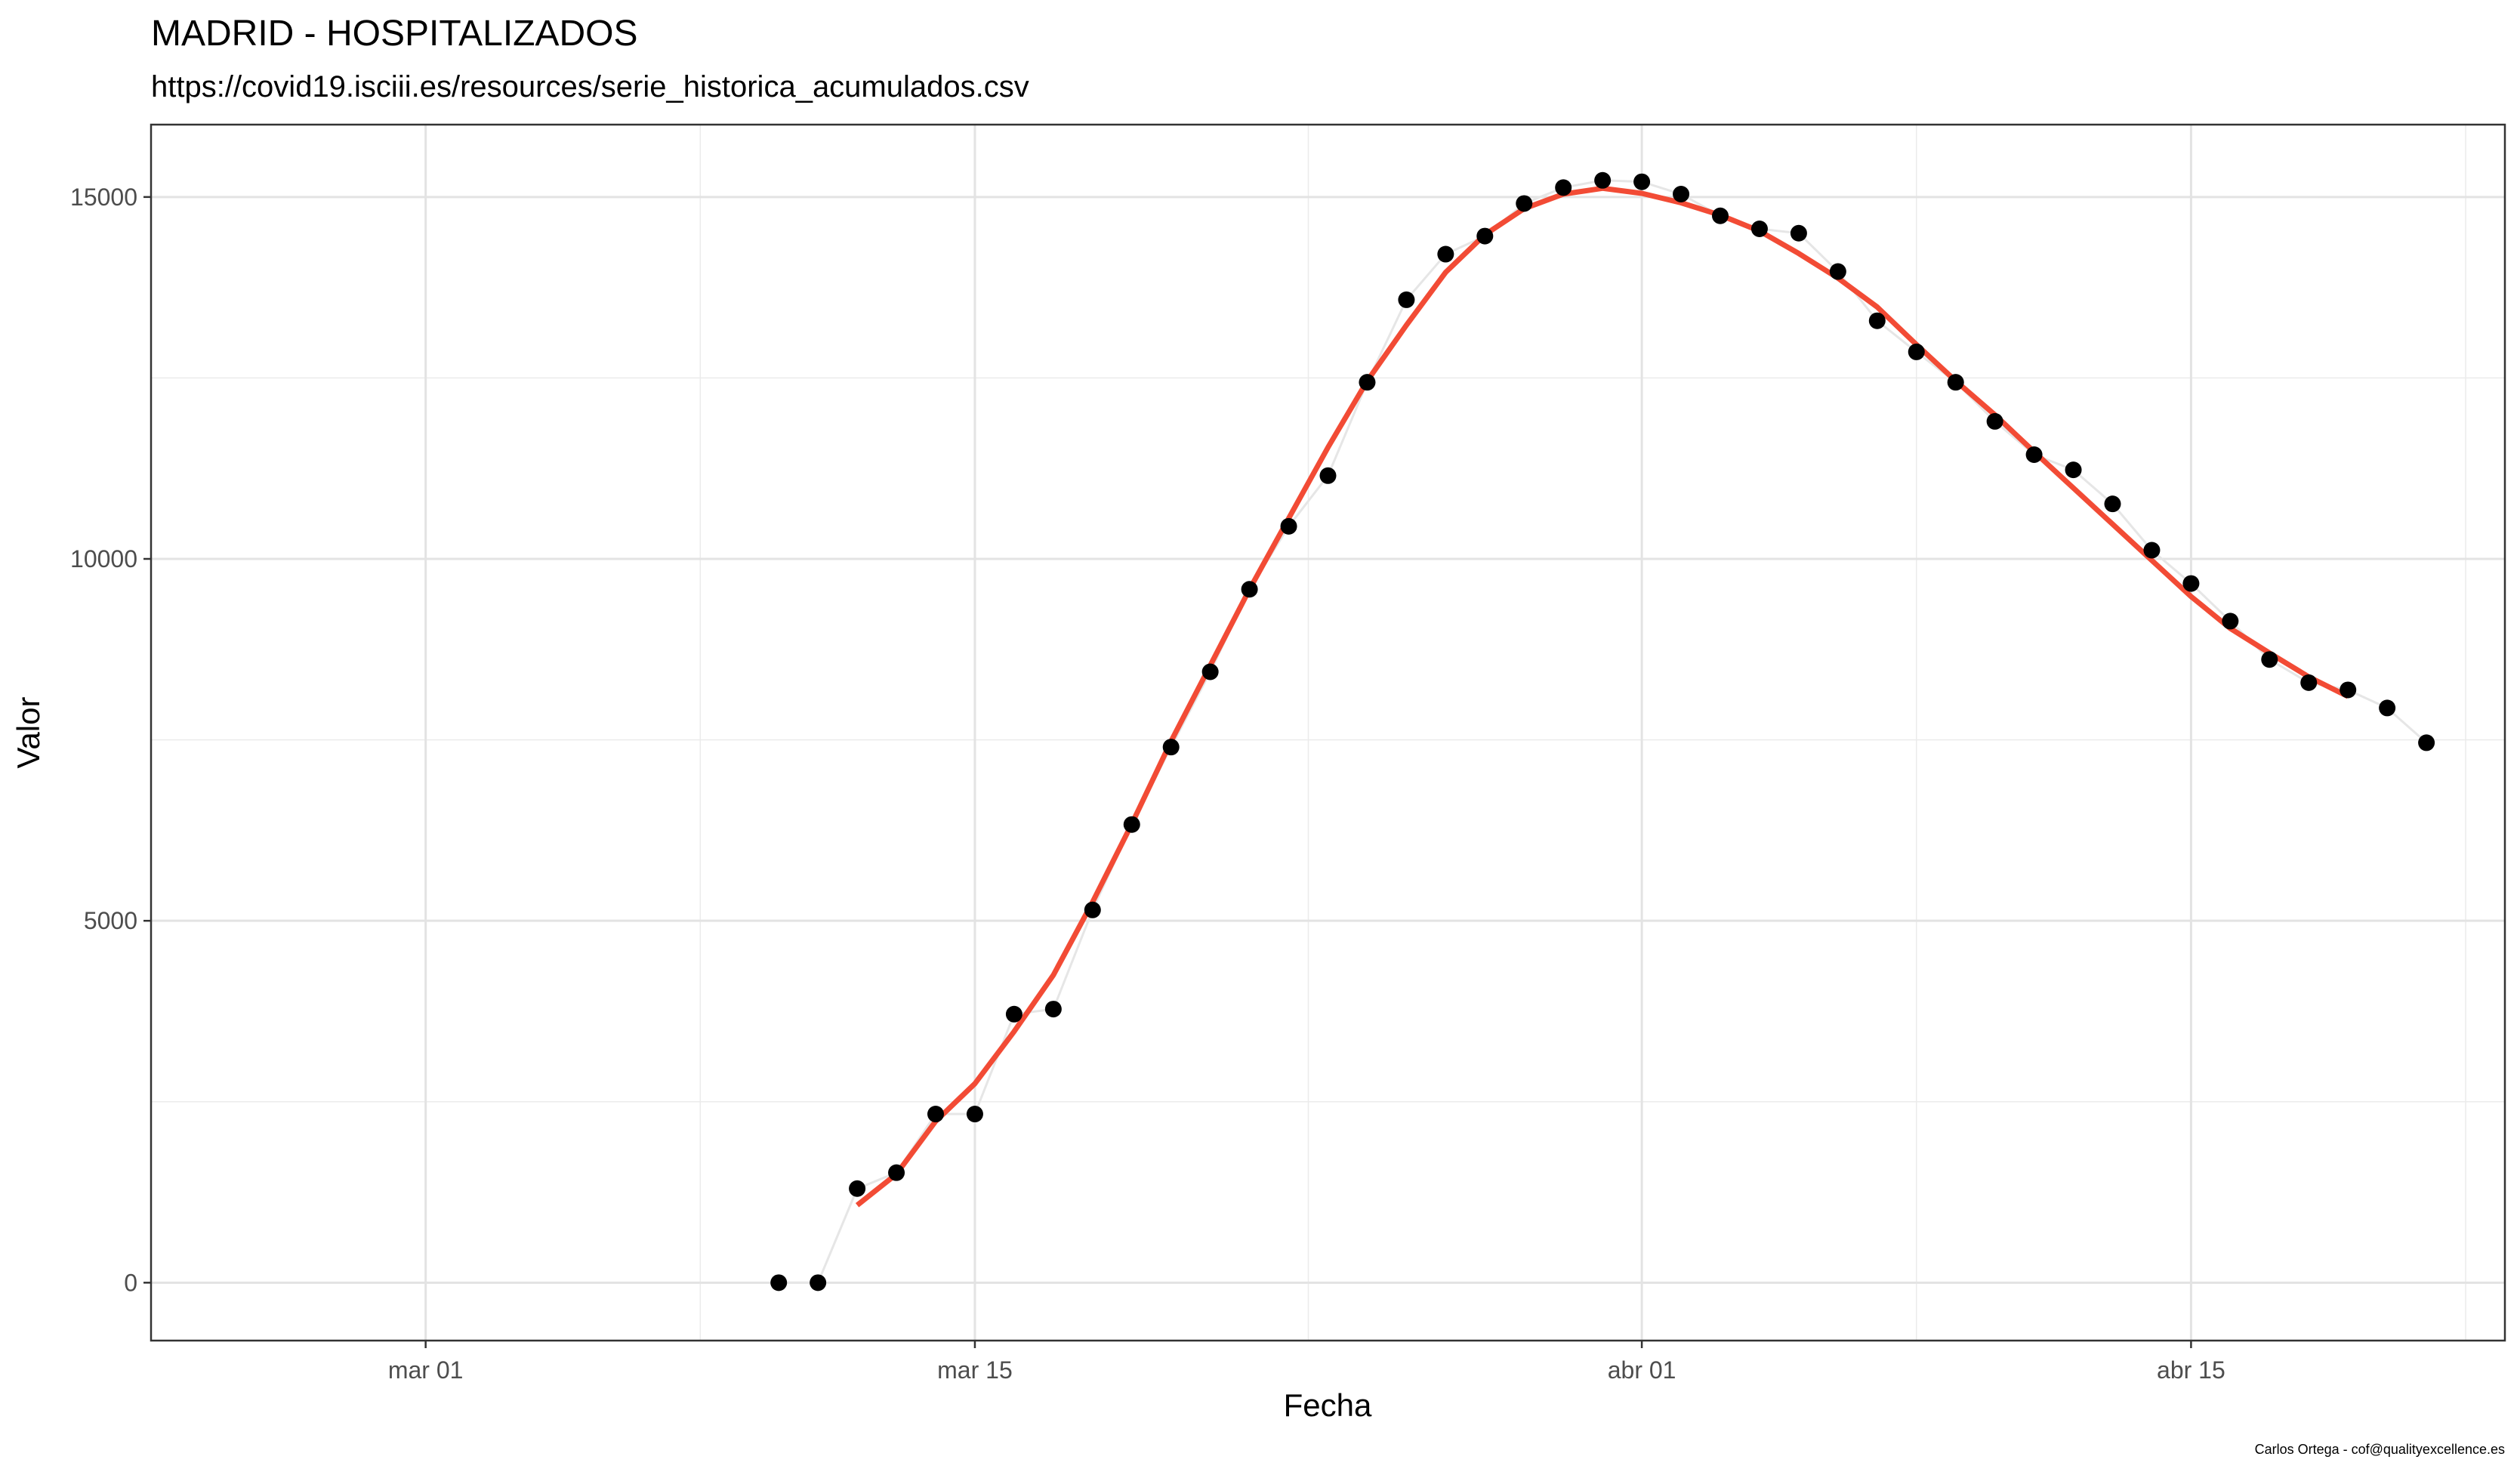 This screenshot has width=2520, height=1472. I want to click on y-tick-label: 10000, so click(103, 558).